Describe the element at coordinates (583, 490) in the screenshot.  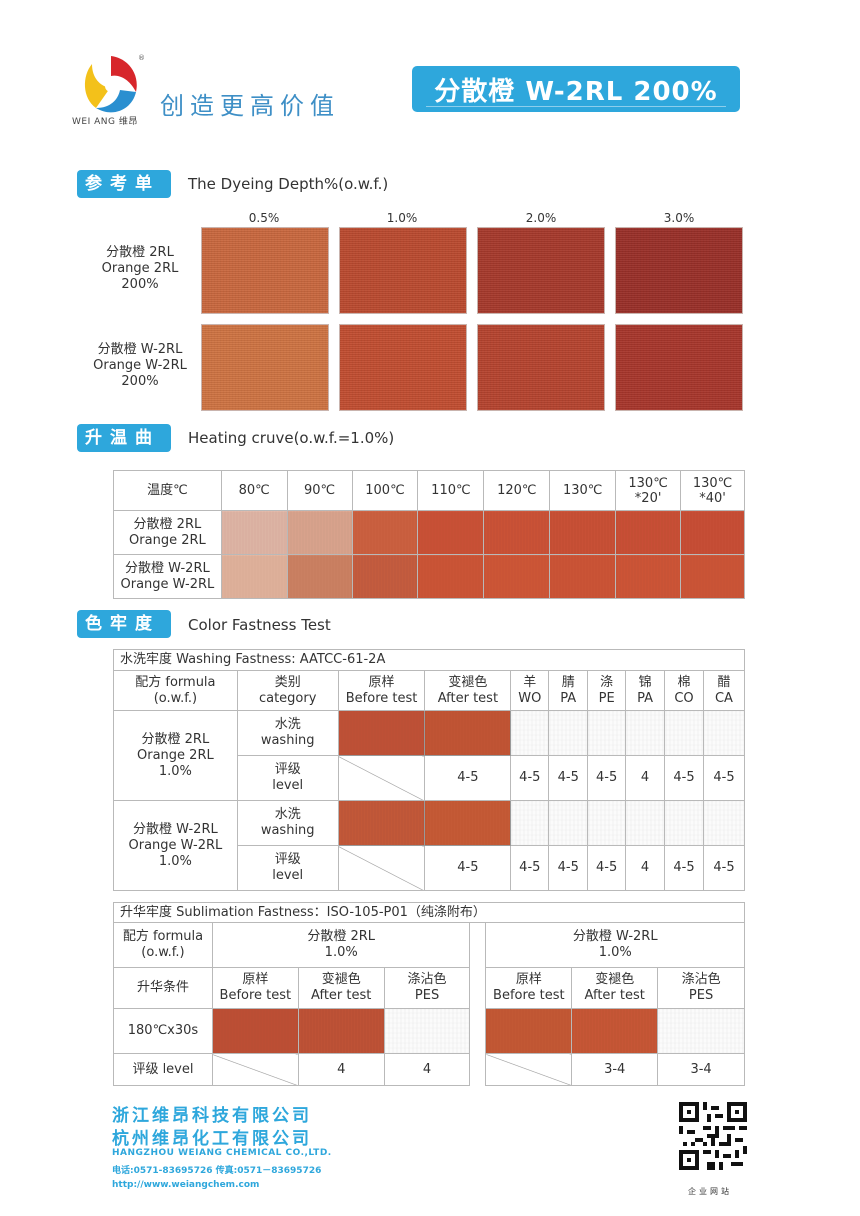
I see `temp-header: 130℃` at that location.